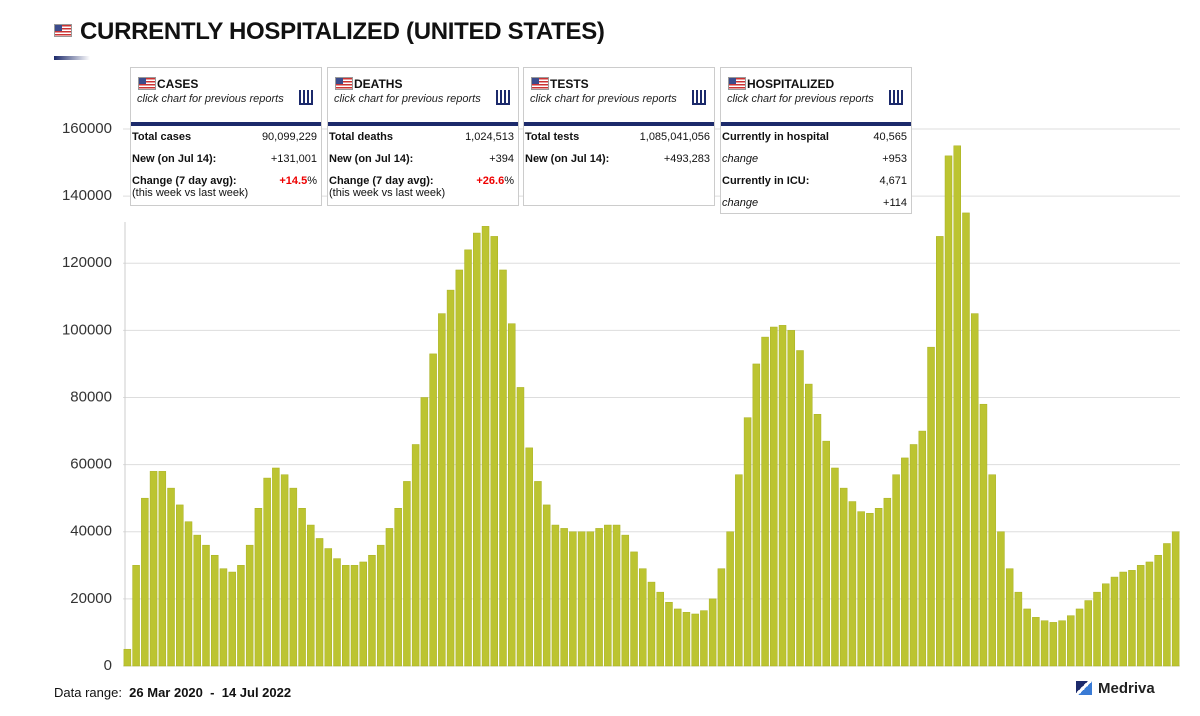 This screenshot has width=1200, height=716. I want to click on row-label: Currently in ICU:, so click(766, 181).